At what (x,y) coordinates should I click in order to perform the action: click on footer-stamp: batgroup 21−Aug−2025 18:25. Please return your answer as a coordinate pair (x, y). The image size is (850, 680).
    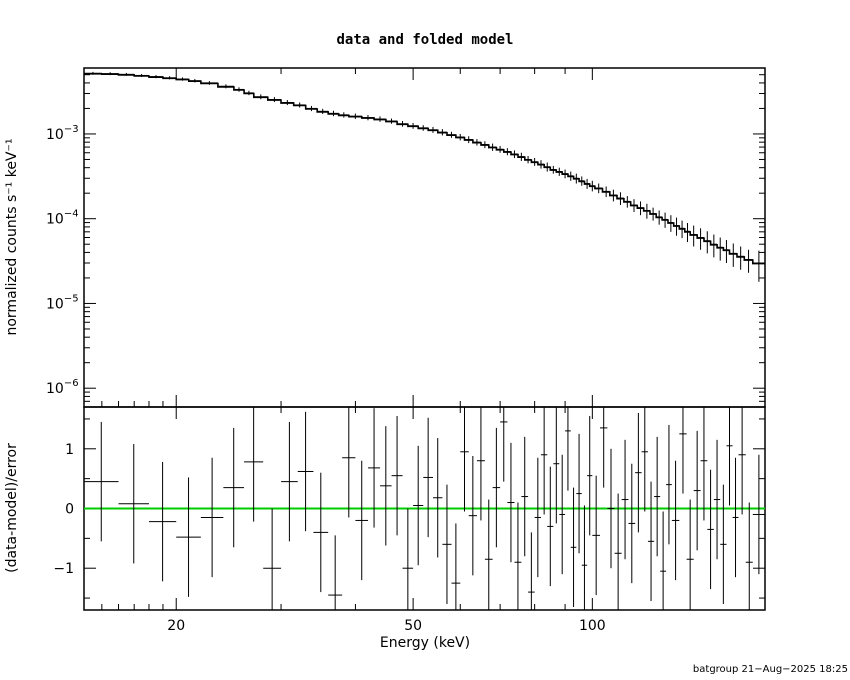
    Looking at the image, I should click on (770, 669).